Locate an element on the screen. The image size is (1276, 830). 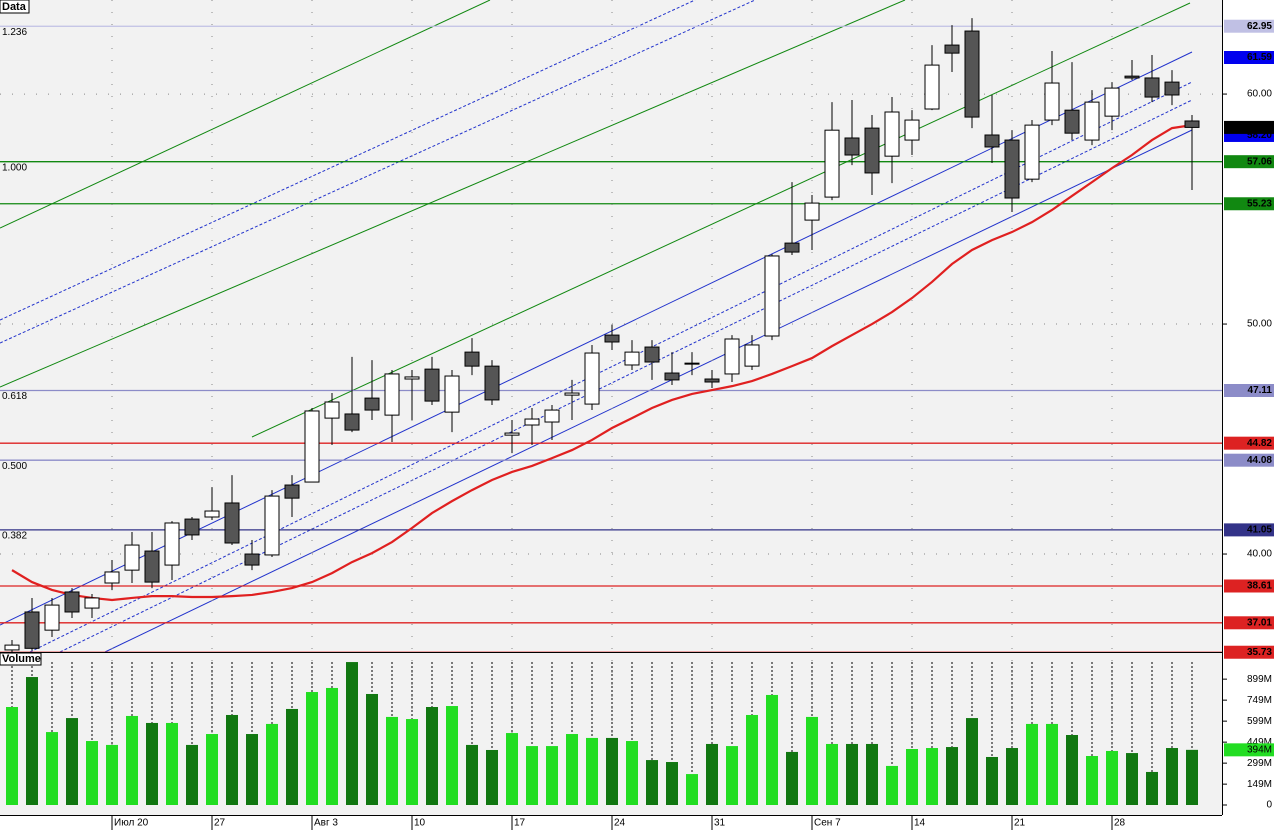
fib-label: 0.618 is located at coordinates (14, 396).